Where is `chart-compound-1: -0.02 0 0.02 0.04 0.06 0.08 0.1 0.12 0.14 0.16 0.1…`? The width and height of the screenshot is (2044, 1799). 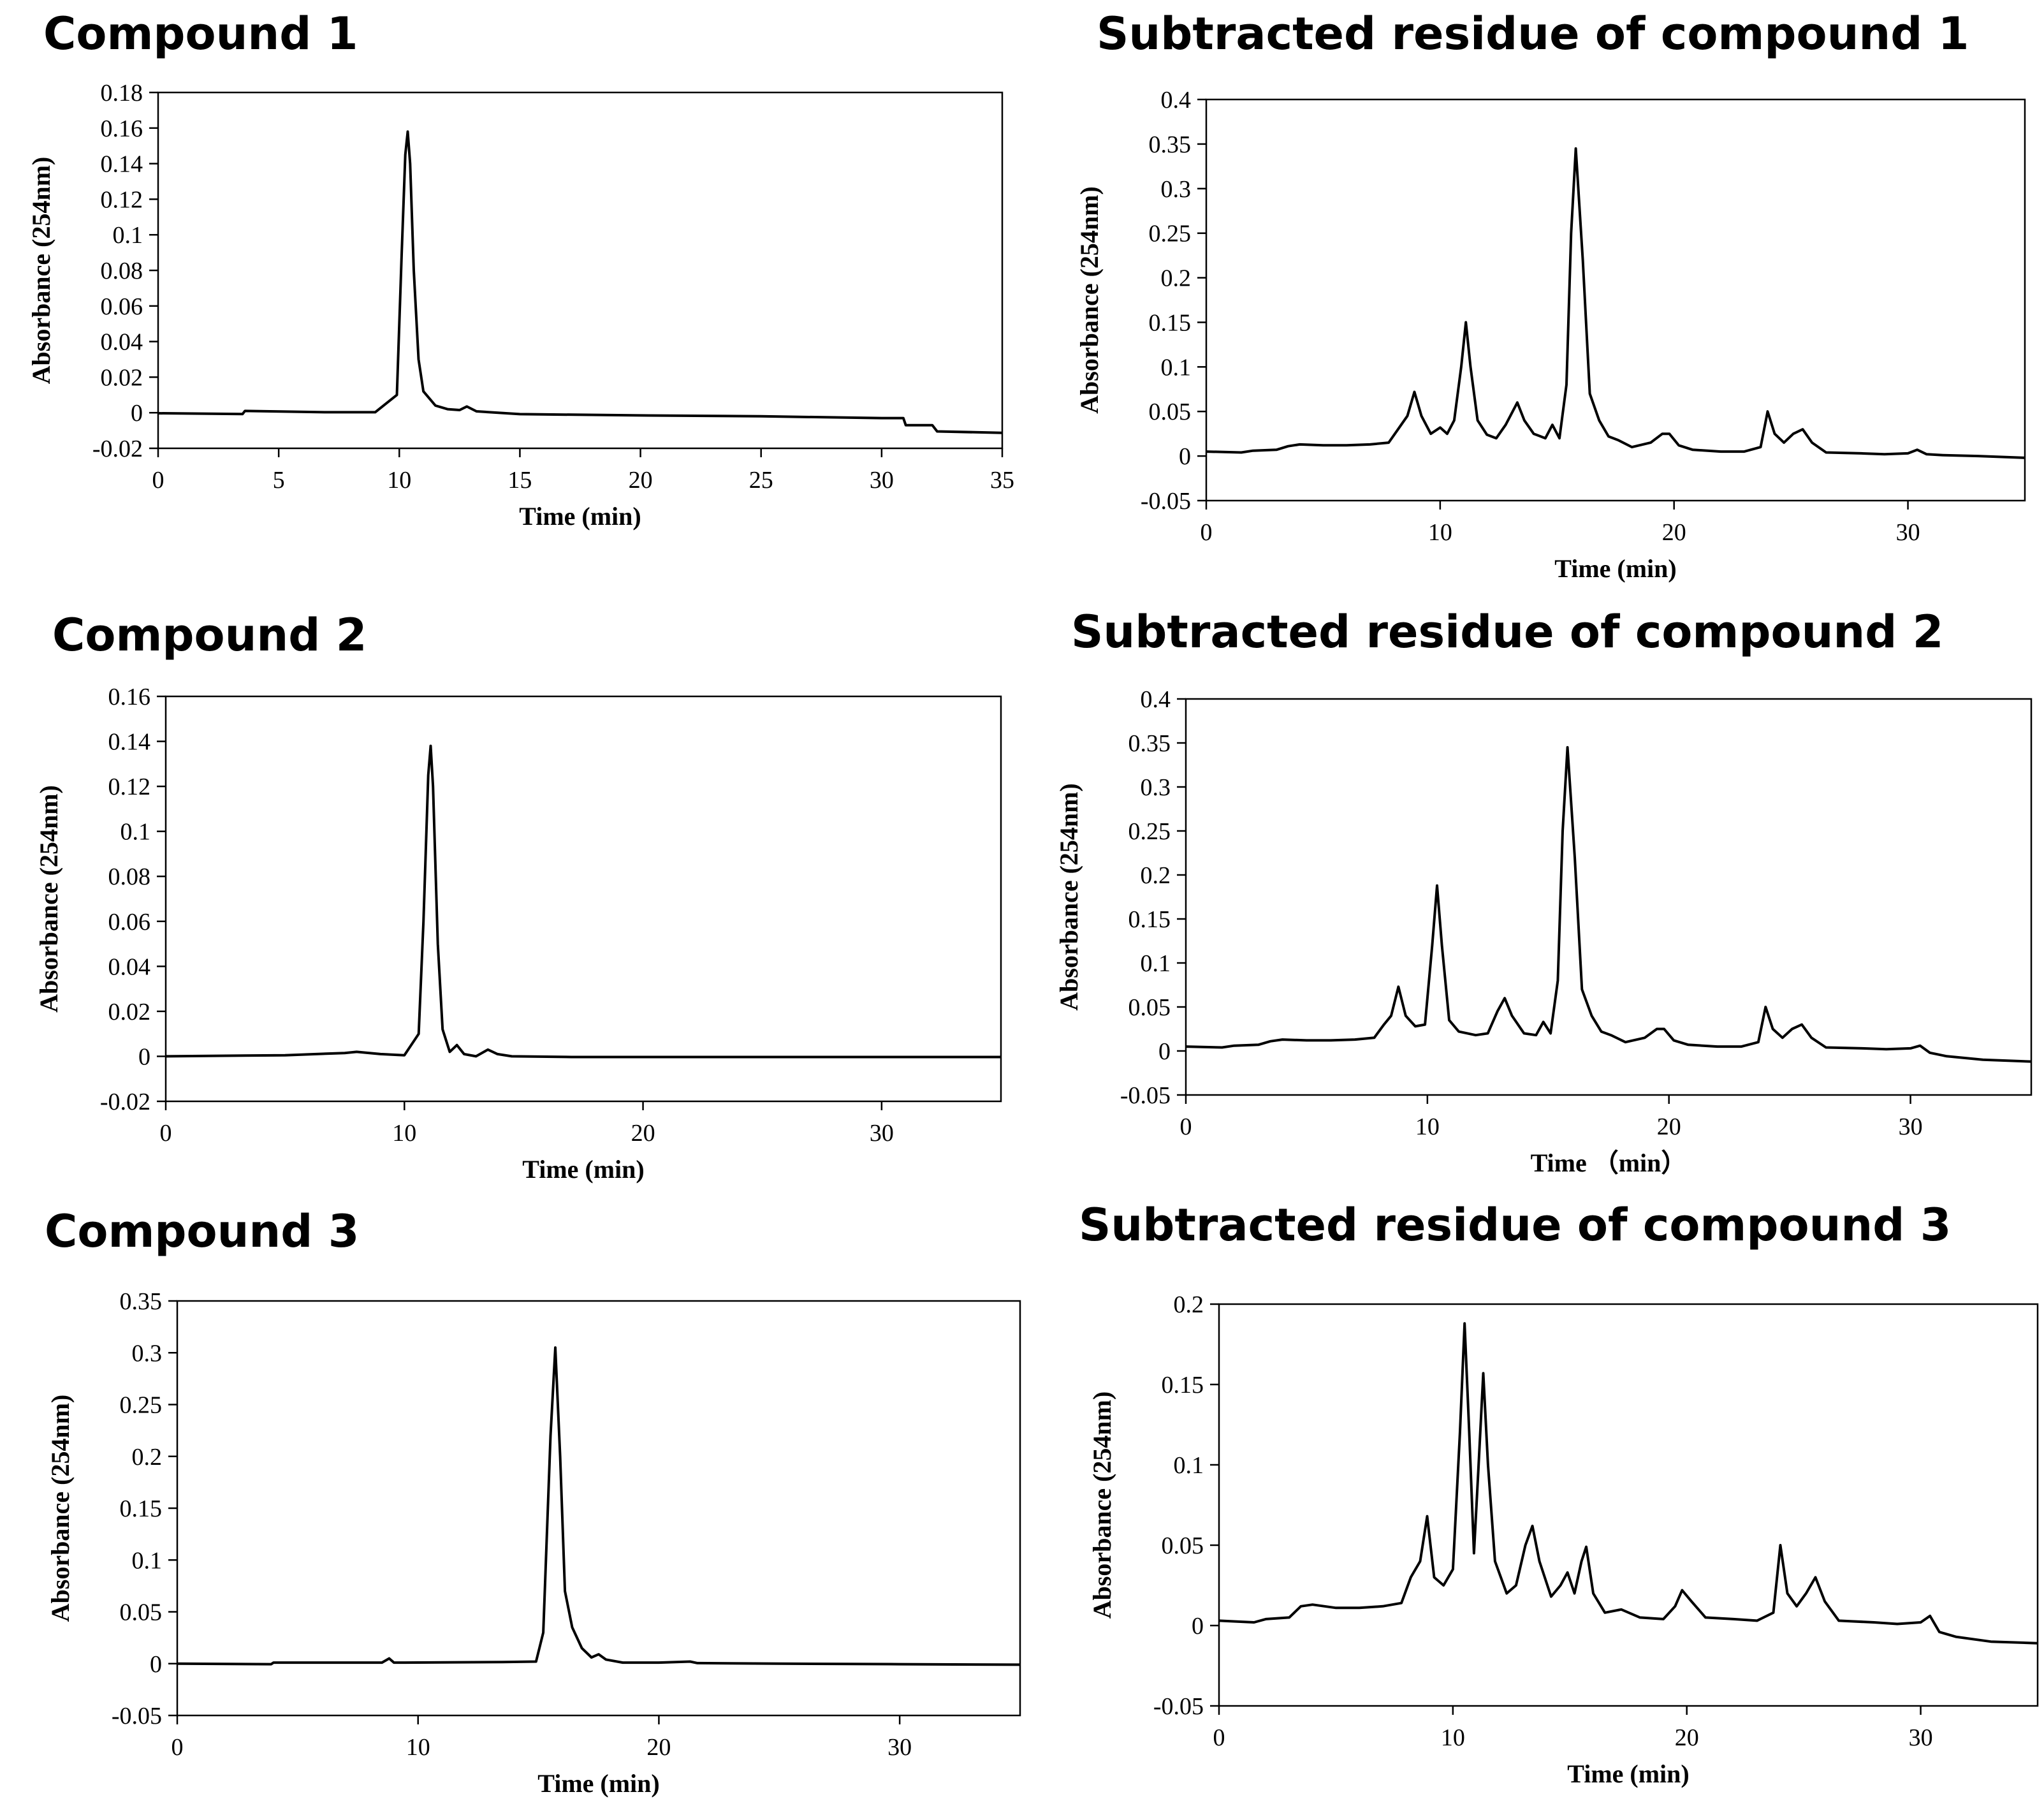 chart-compound-1: -0.02 0 0.02 0.04 0.06 0.08 0.1 0.12 0.14 0.16 0.1… is located at coordinates (521, 305).